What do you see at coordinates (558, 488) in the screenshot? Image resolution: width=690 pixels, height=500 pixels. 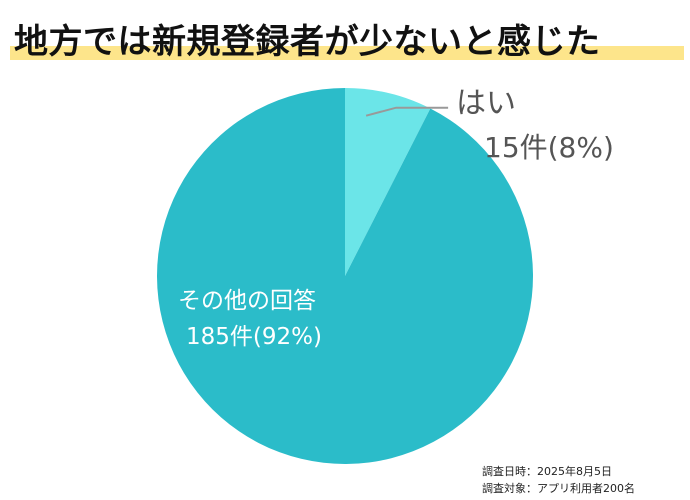 I see `survey-target-note: 調査対象：アプリ利用者200名` at bounding box center [558, 488].